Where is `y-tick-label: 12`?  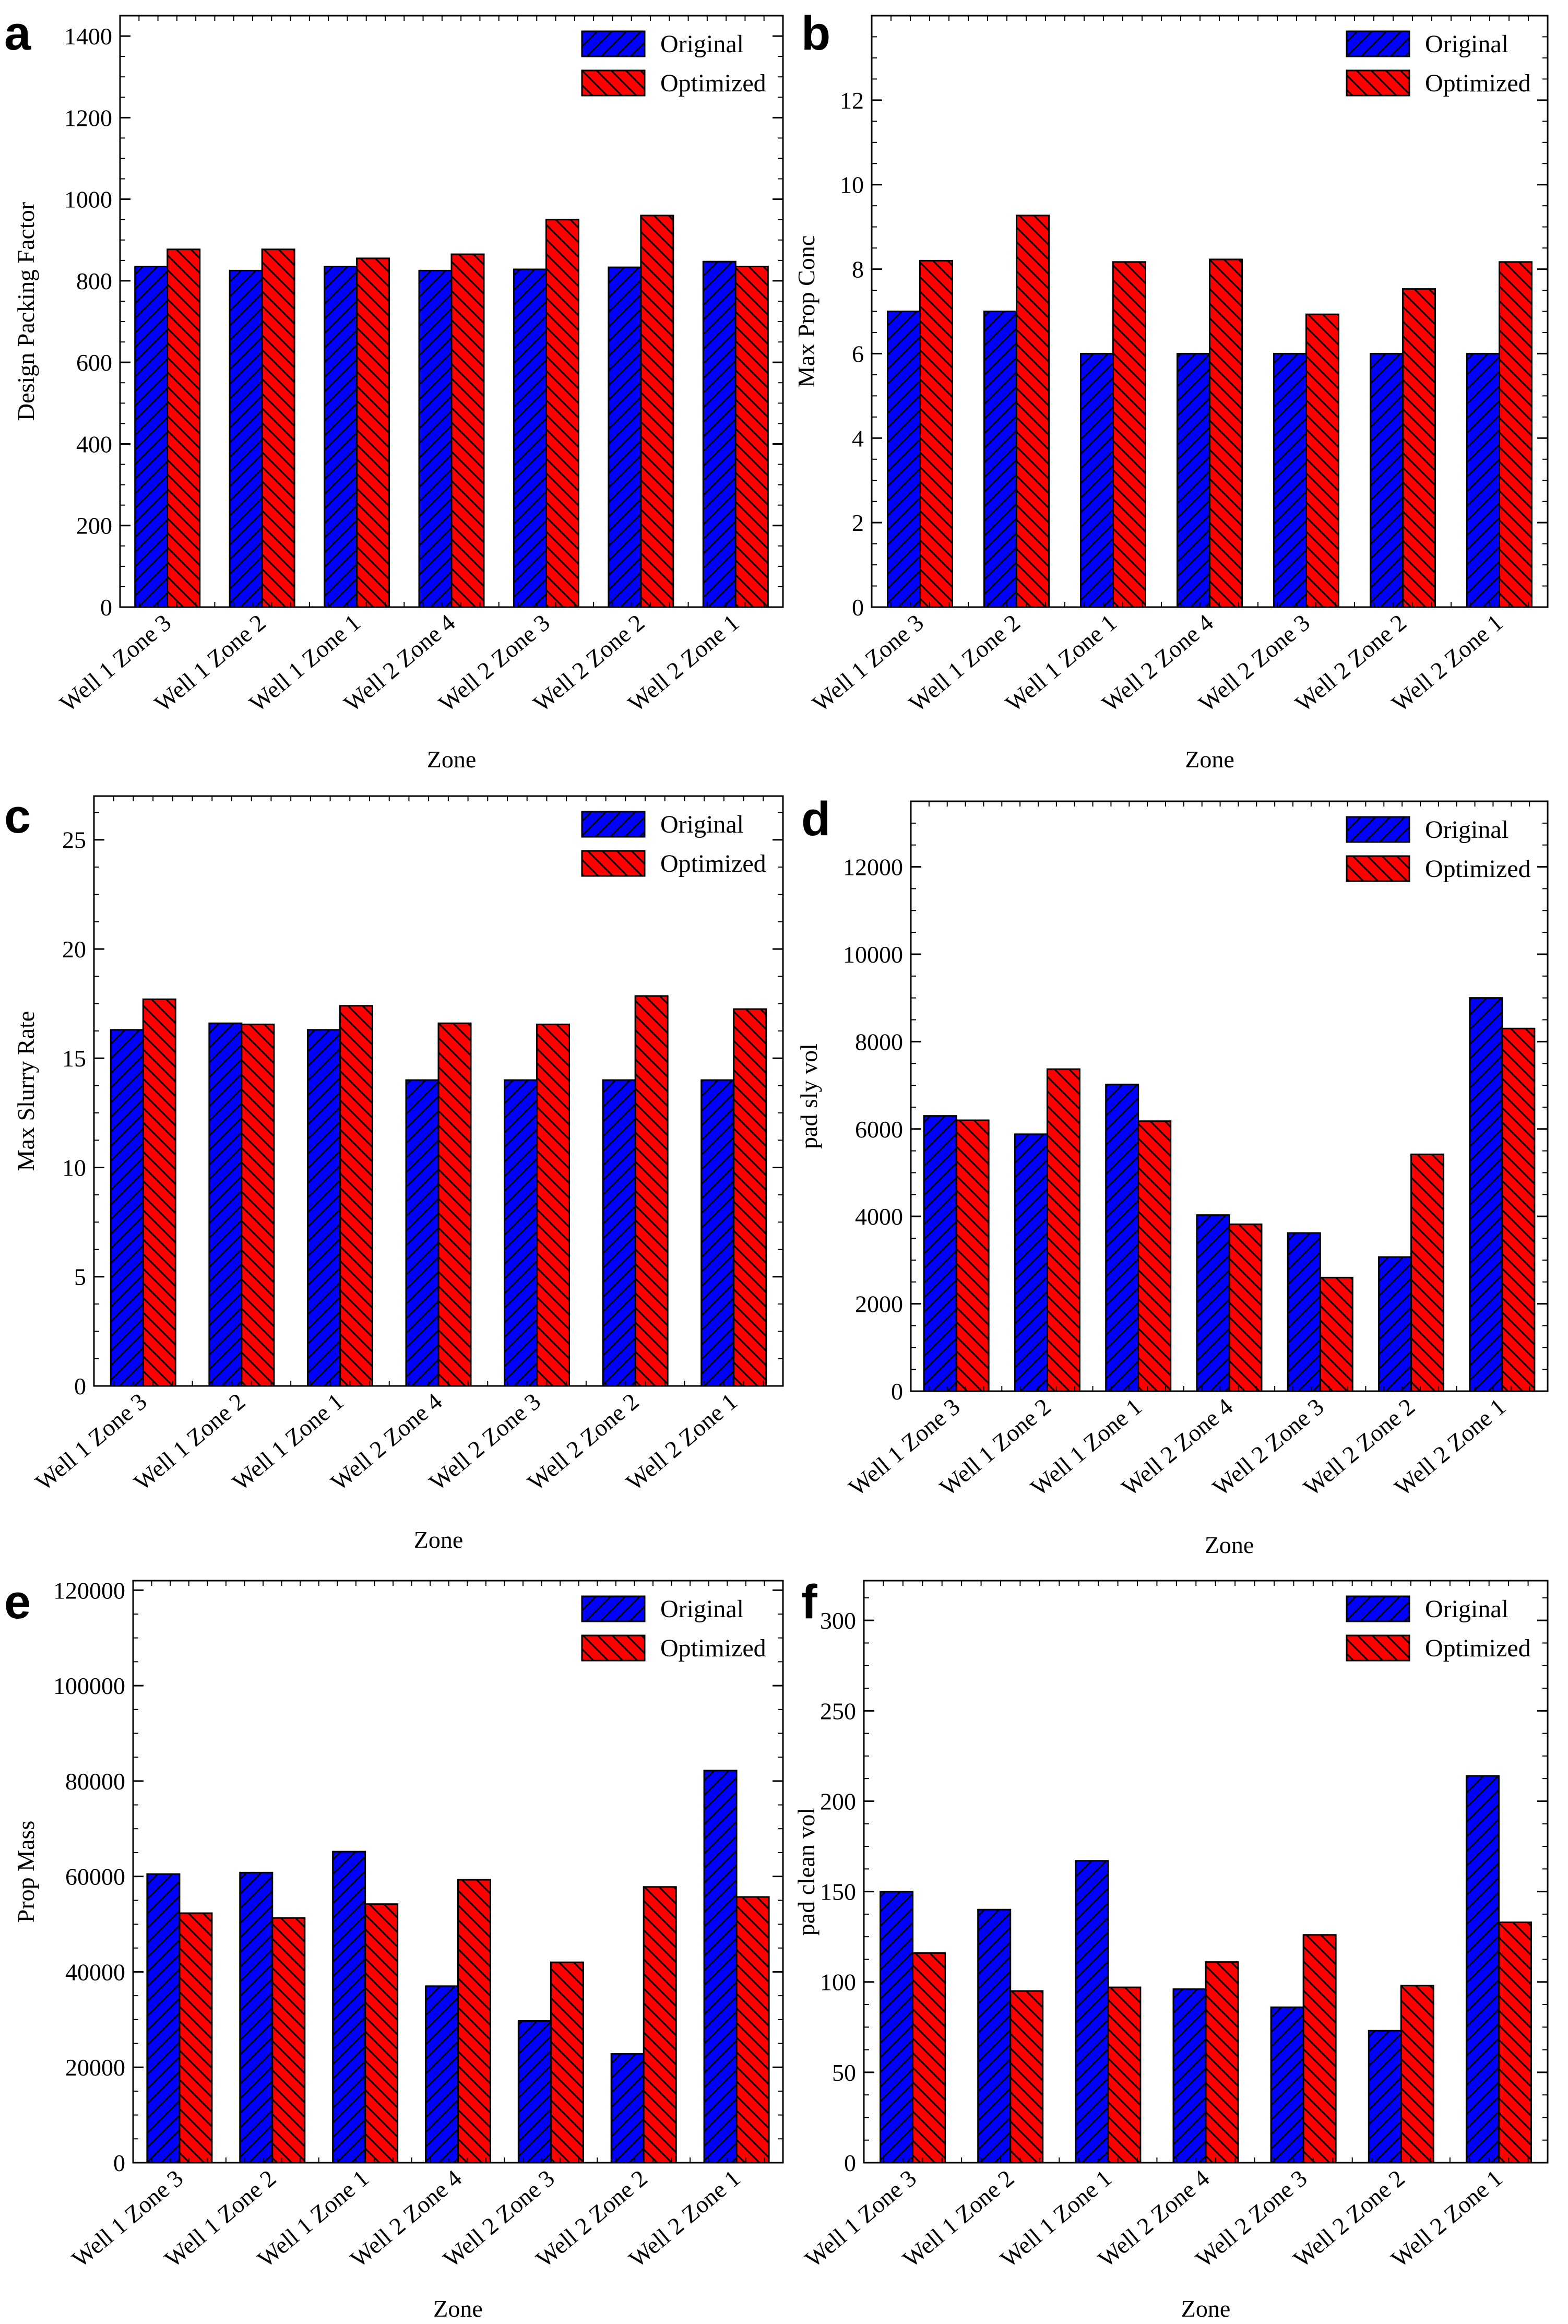 y-tick-label: 12 is located at coordinates (852, 100).